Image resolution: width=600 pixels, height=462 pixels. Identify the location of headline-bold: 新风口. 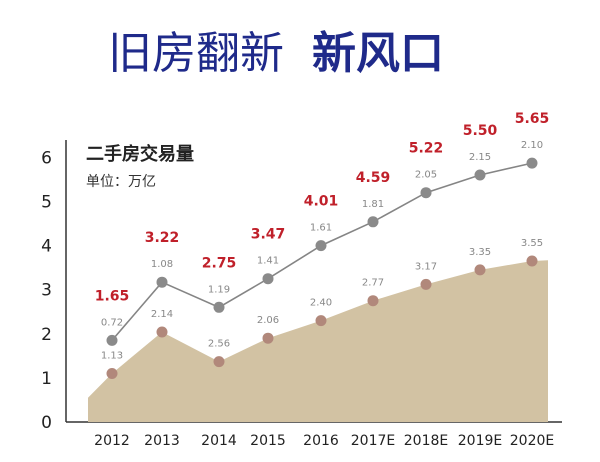
(378, 53).